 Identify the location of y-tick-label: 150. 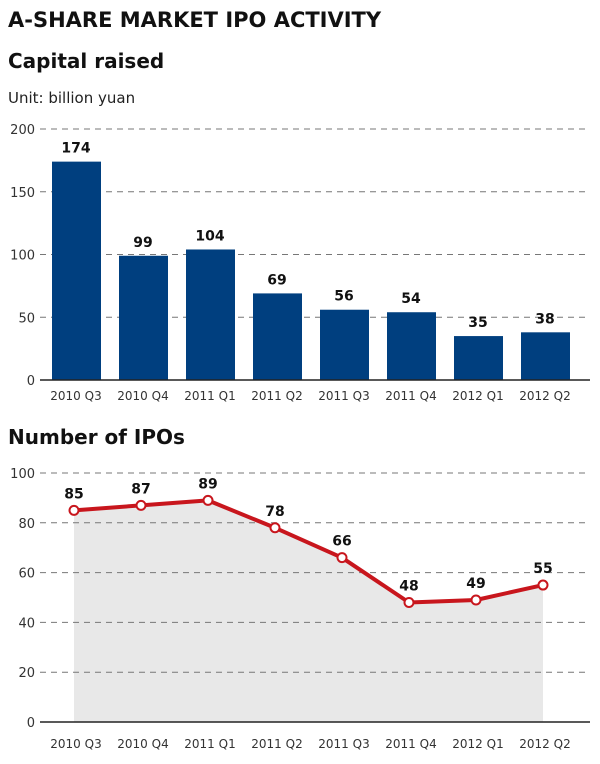
(22, 193).